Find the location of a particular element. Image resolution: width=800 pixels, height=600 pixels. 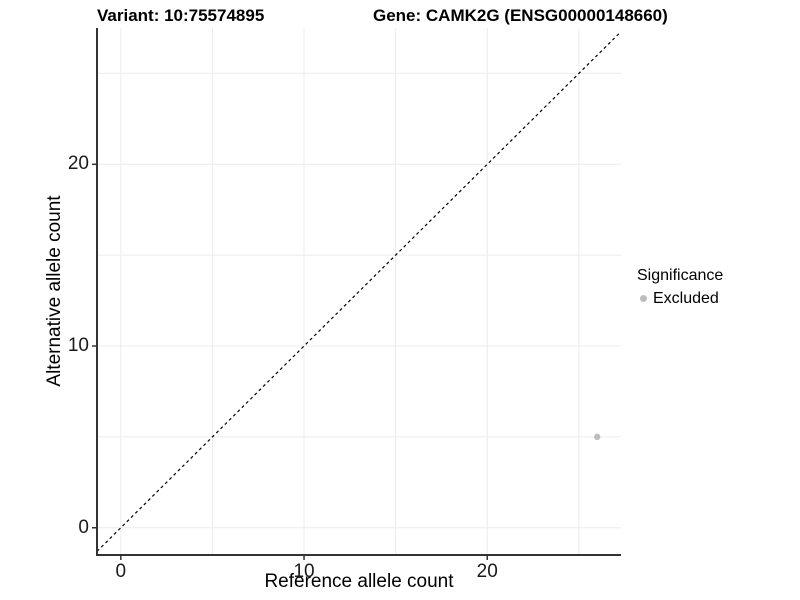

legend-key-dot is located at coordinates (643, 298).